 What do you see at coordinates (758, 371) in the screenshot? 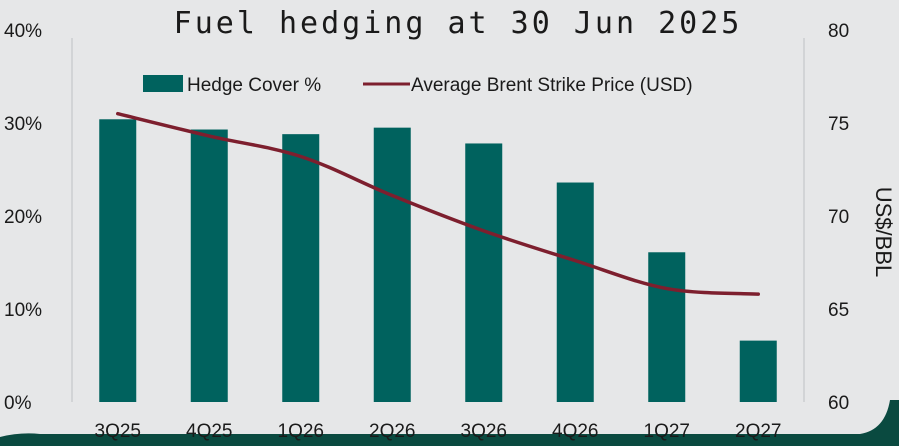
I see `bar-2Q27` at bounding box center [758, 371].